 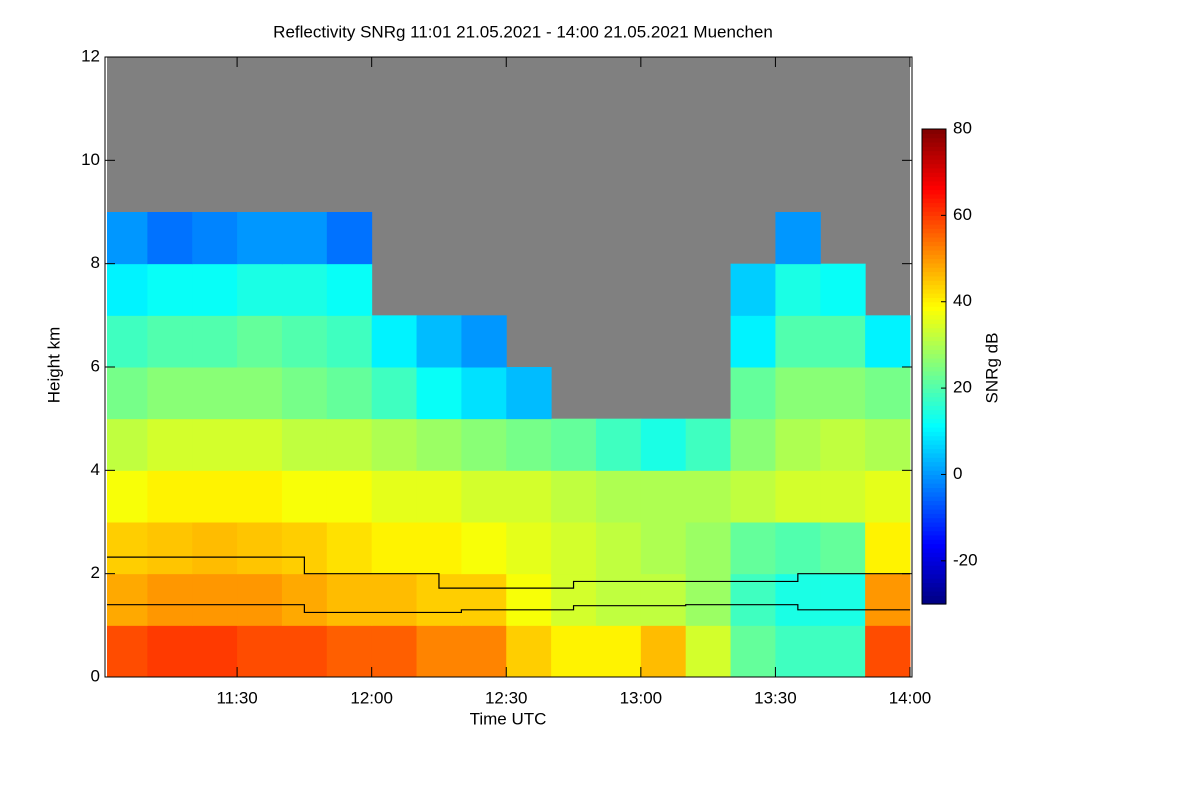 What do you see at coordinates (957, 473) in the screenshot?
I see `colorbar-tick-label: 0` at bounding box center [957, 473].